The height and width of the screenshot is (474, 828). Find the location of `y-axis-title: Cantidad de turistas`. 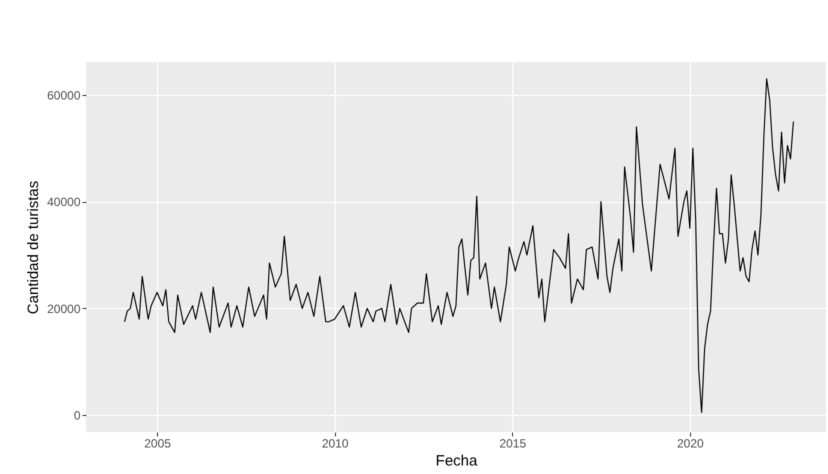

y-axis-title: Cantidad de turistas is located at coordinates (33, 247).